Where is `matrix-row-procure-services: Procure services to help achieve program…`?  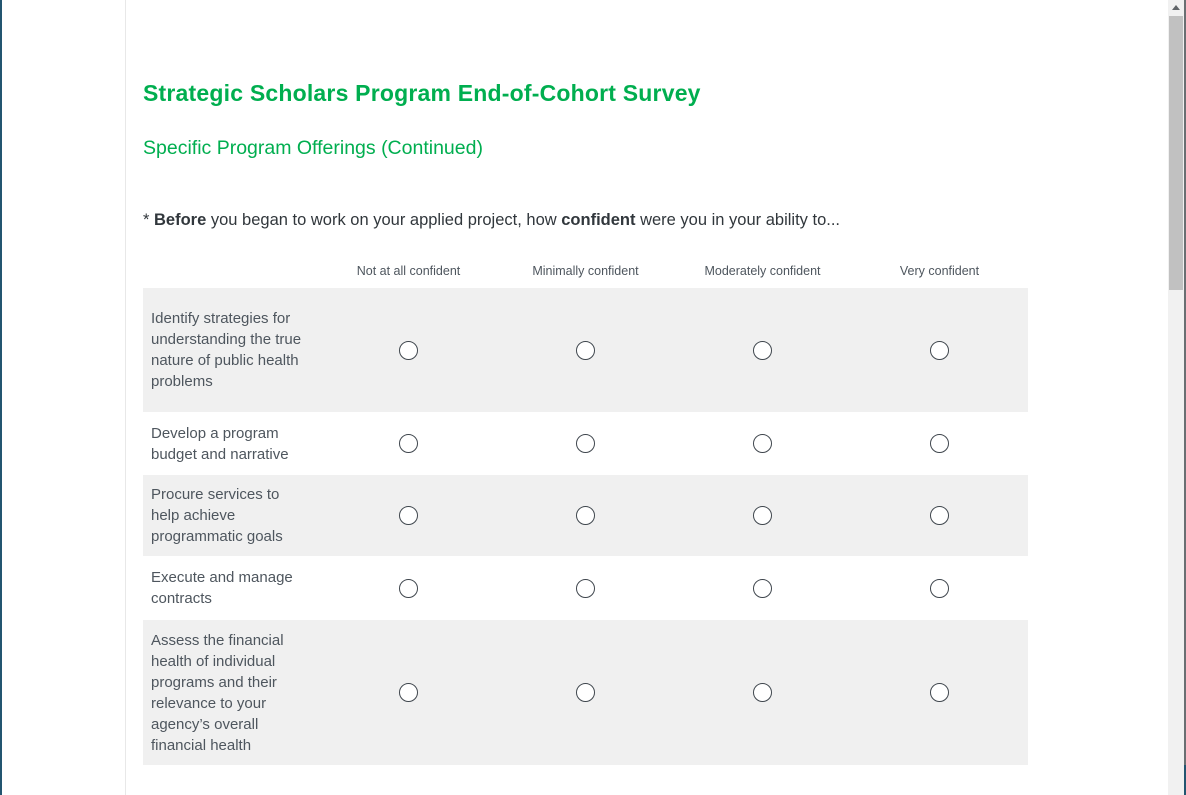
matrix-row-procure-services: Procure services to help achieve program… is located at coordinates (585, 515).